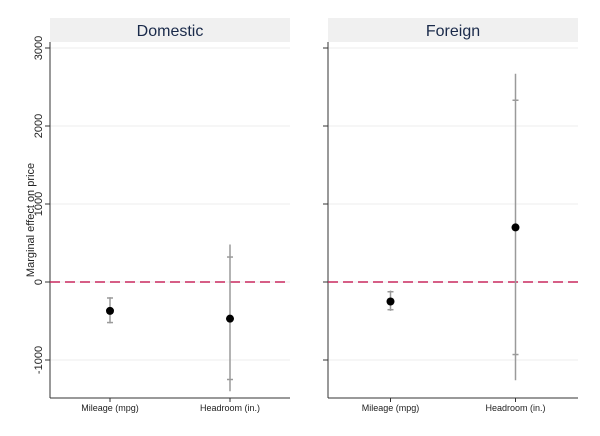 This screenshot has height=436, width=600. I want to click on y-tick-label: 1000, so click(39, 204).